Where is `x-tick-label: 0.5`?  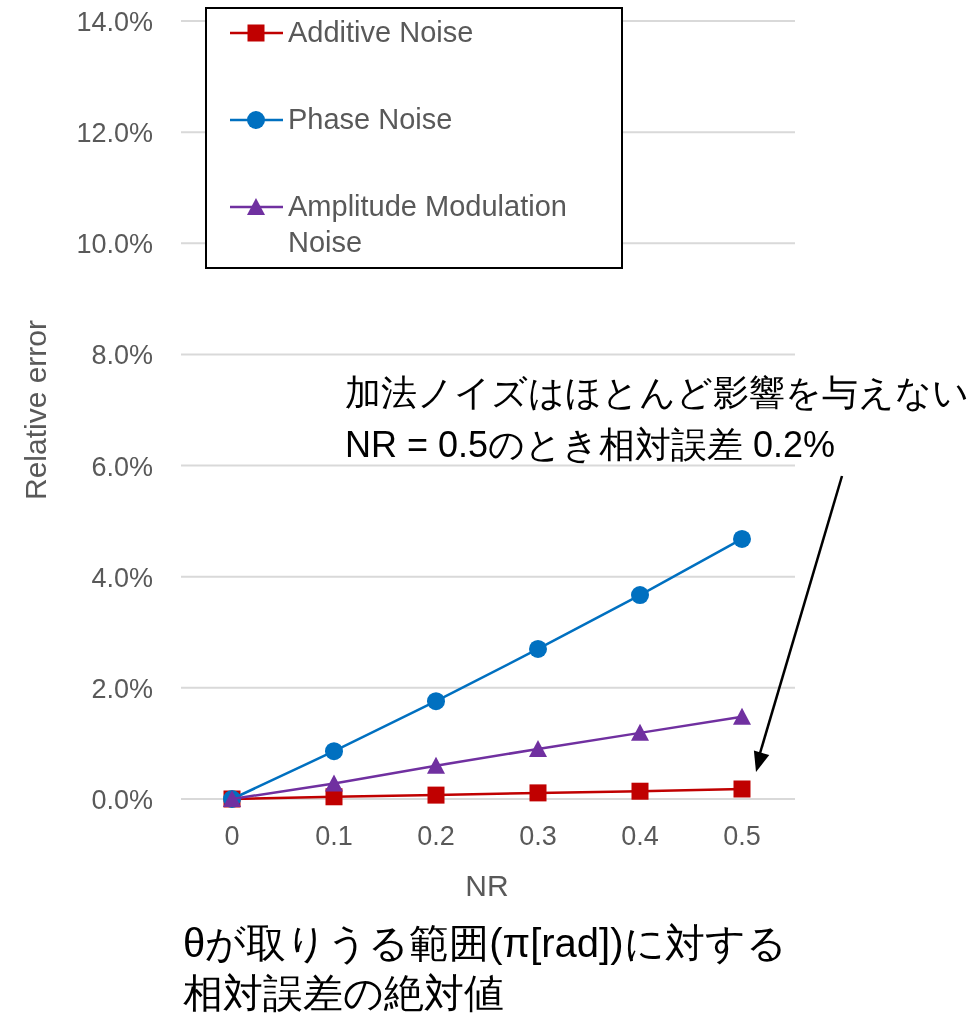 x-tick-label: 0.5 is located at coordinates (742, 836).